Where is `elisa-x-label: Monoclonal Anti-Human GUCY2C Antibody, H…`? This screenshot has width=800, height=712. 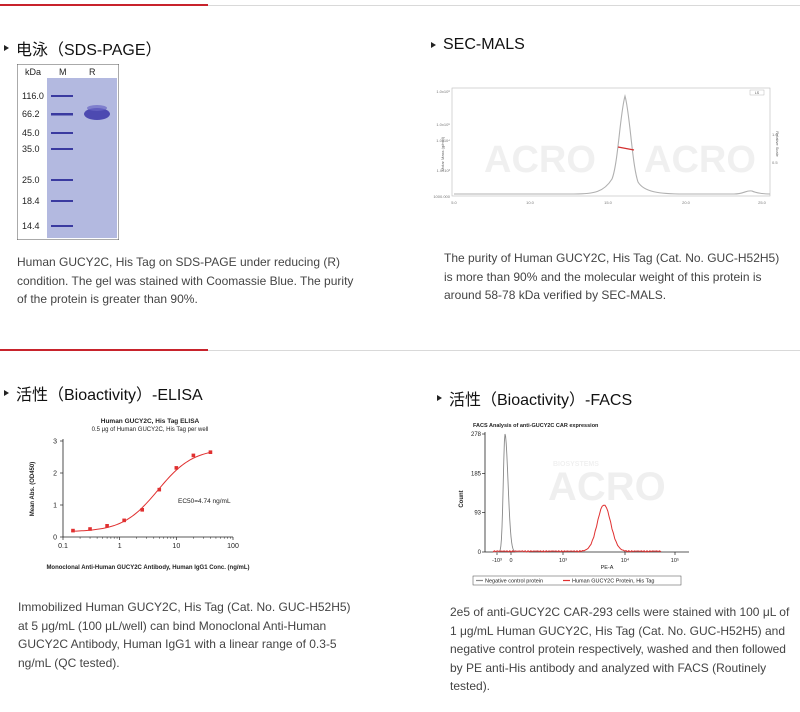 elisa-x-label: Monoclonal Anti-Human GUCY2C Antibody, H… is located at coordinates (147, 568).